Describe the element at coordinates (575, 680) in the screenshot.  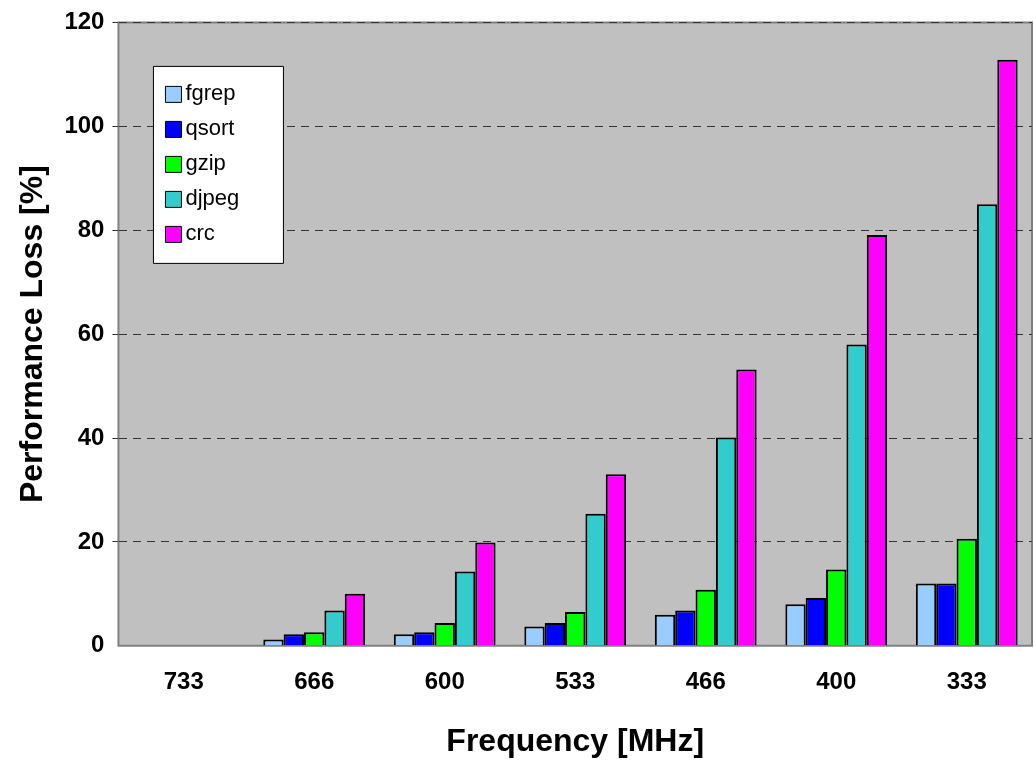
I see `x-tick-label: 533` at that location.